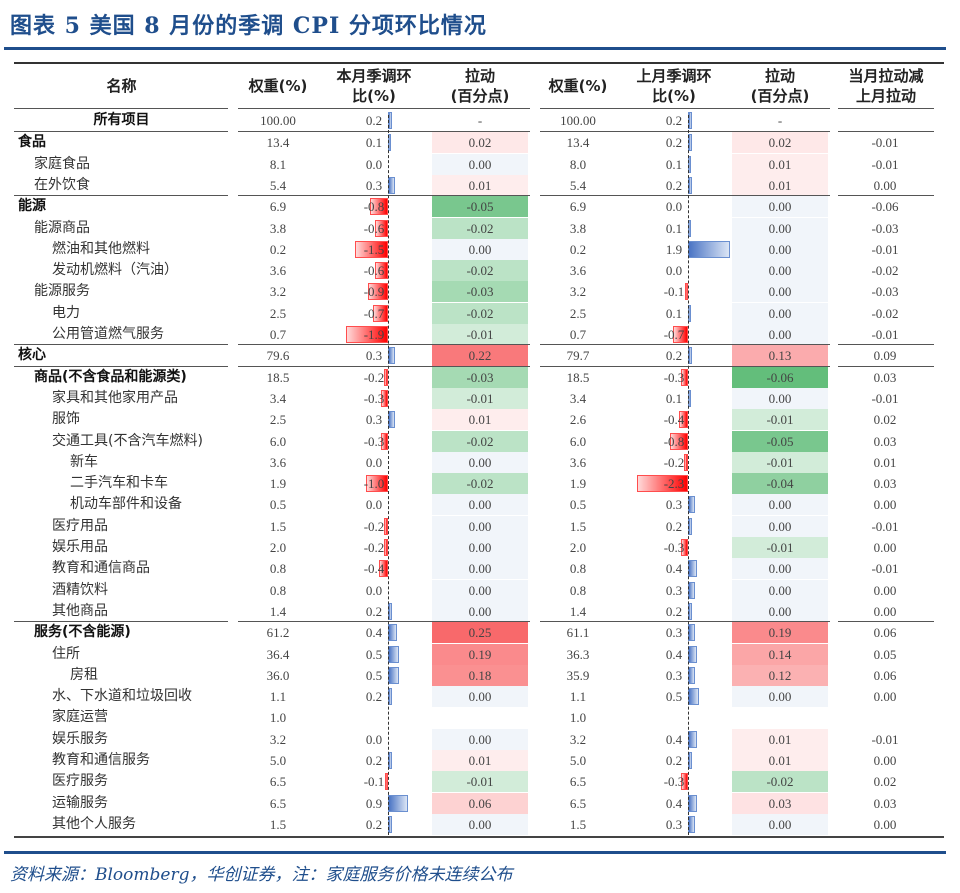 This screenshot has height=893, width=960. Describe the element at coordinates (248, 26) in the screenshot. I see `figure-title: 图表 5 美国 8 月份的季调 CPI 分项环比情况` at that location.